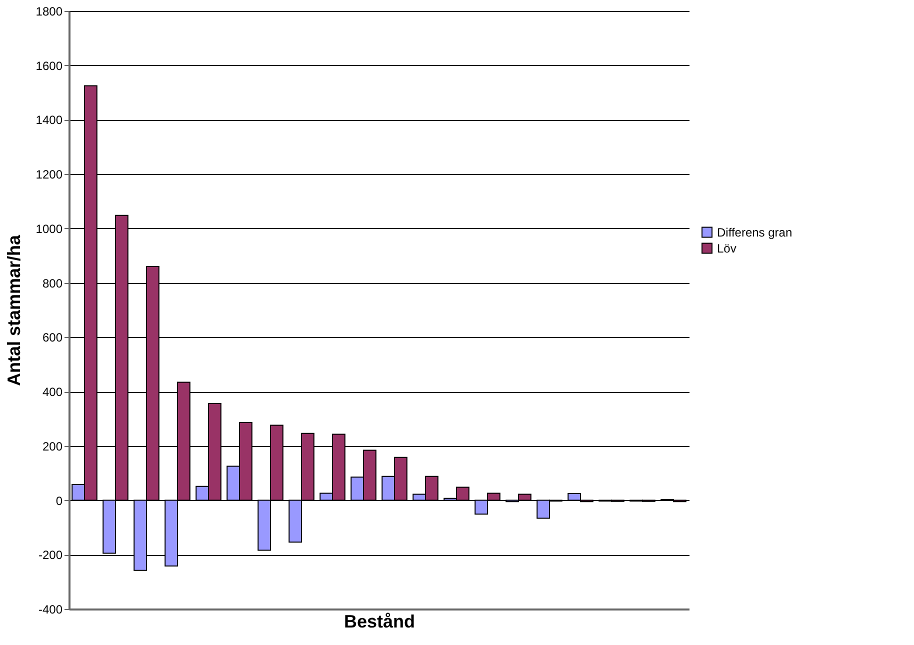 Image resolution: width=914 pixels, height=645 pixels. I want to click on y-tick-label: -400, so click(50, 609).